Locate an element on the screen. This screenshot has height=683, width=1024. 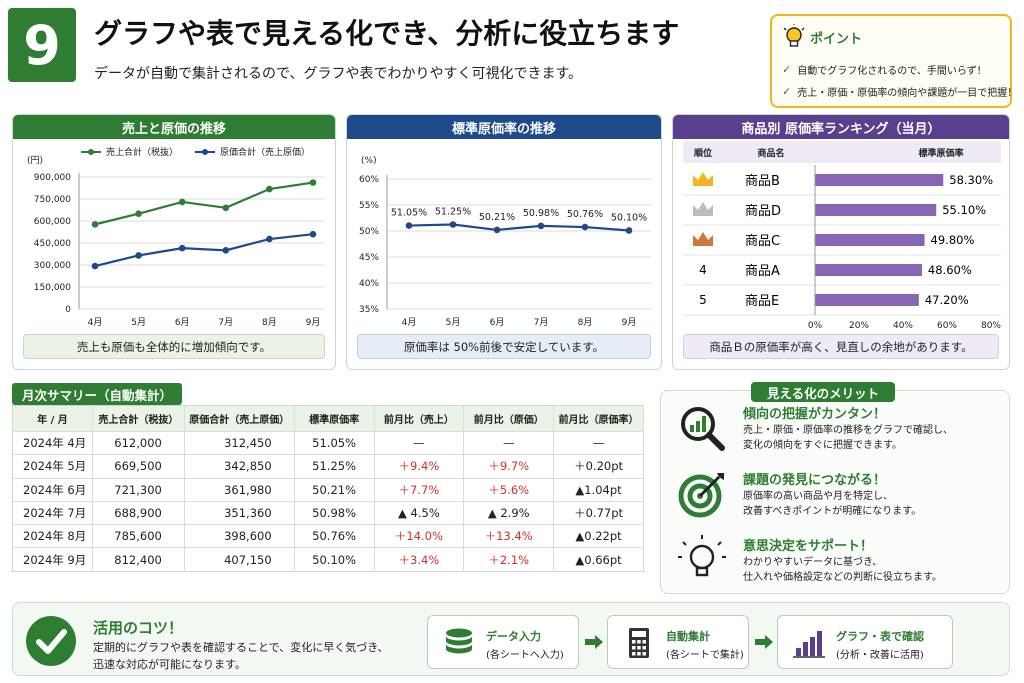
database-icon is located at coordinates (459, 641).